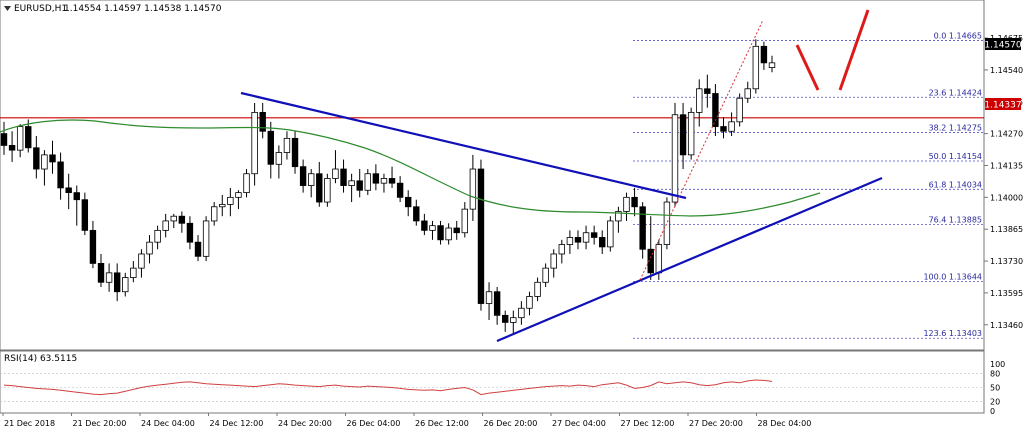 This screenshot has height=431, width=1024. I want to click on price-tick-label: 1.13595, so click(1006, 293).